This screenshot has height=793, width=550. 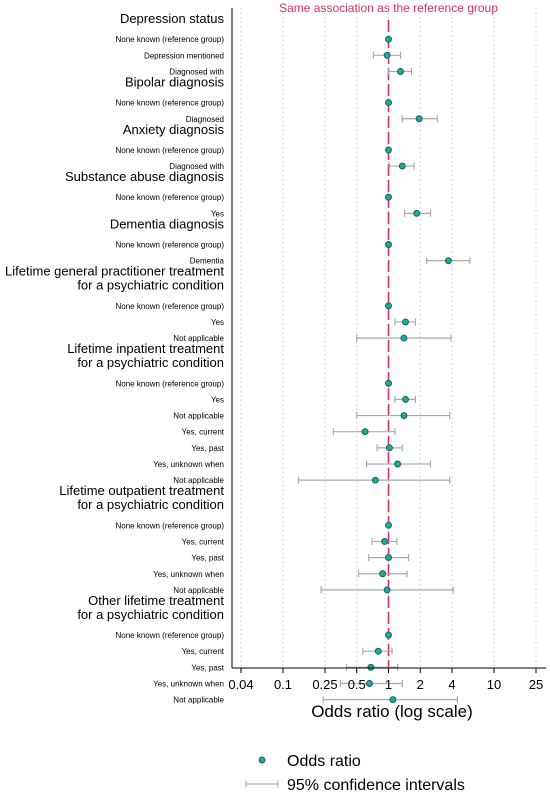 I want to click on x-tick-label: 1, so click(x=388, y=684).